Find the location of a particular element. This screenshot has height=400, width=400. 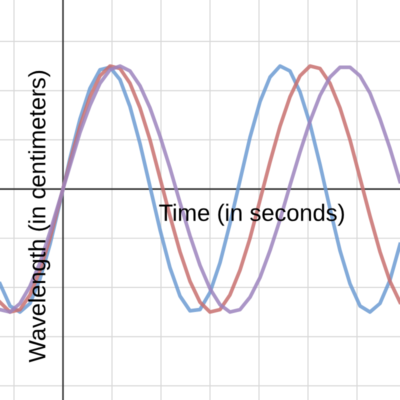

y-axis-title: Wavelength (in centimeters) is located at coordinates (39, 216).